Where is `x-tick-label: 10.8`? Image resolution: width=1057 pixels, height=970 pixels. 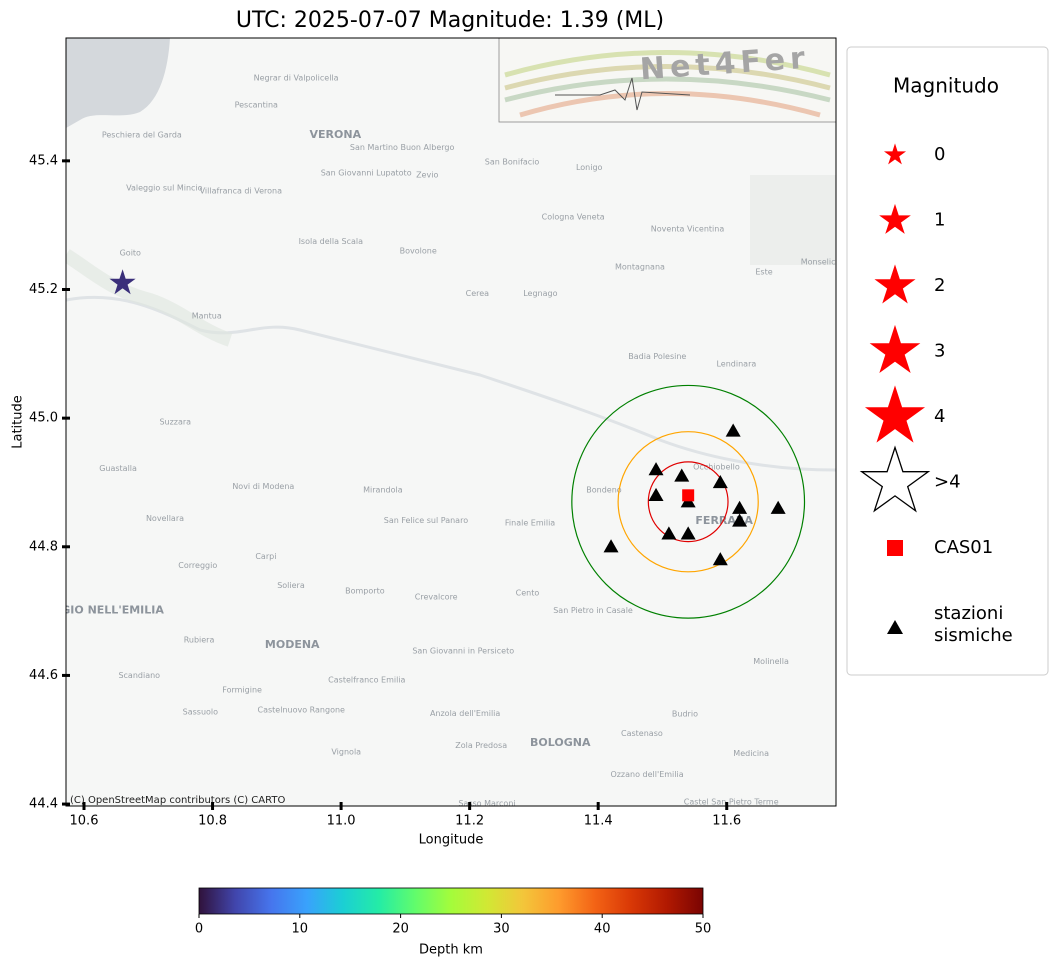 x-tick-label: 10.8 is located at coordinates (212, 821).